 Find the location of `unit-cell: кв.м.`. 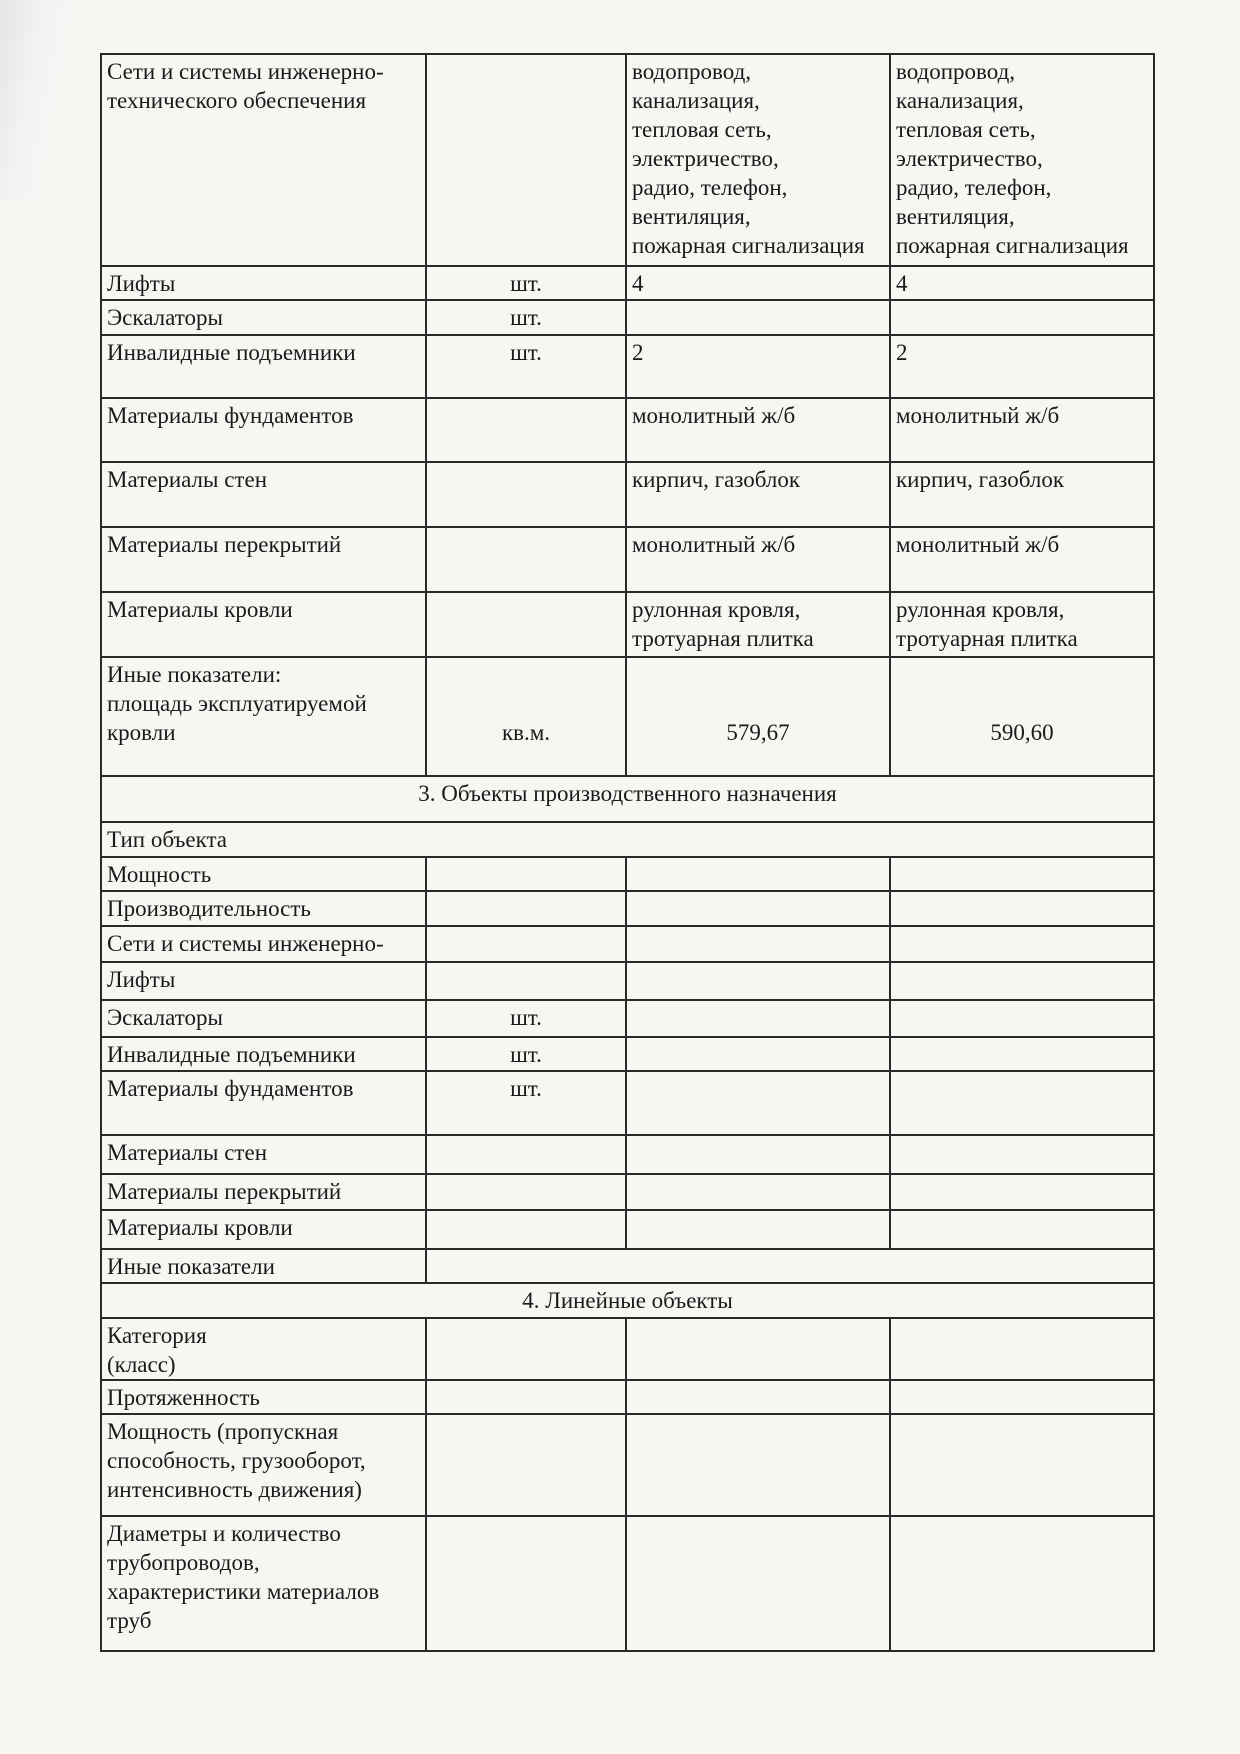

unit-cell: кв.м. is located at coordinates (526, 716).